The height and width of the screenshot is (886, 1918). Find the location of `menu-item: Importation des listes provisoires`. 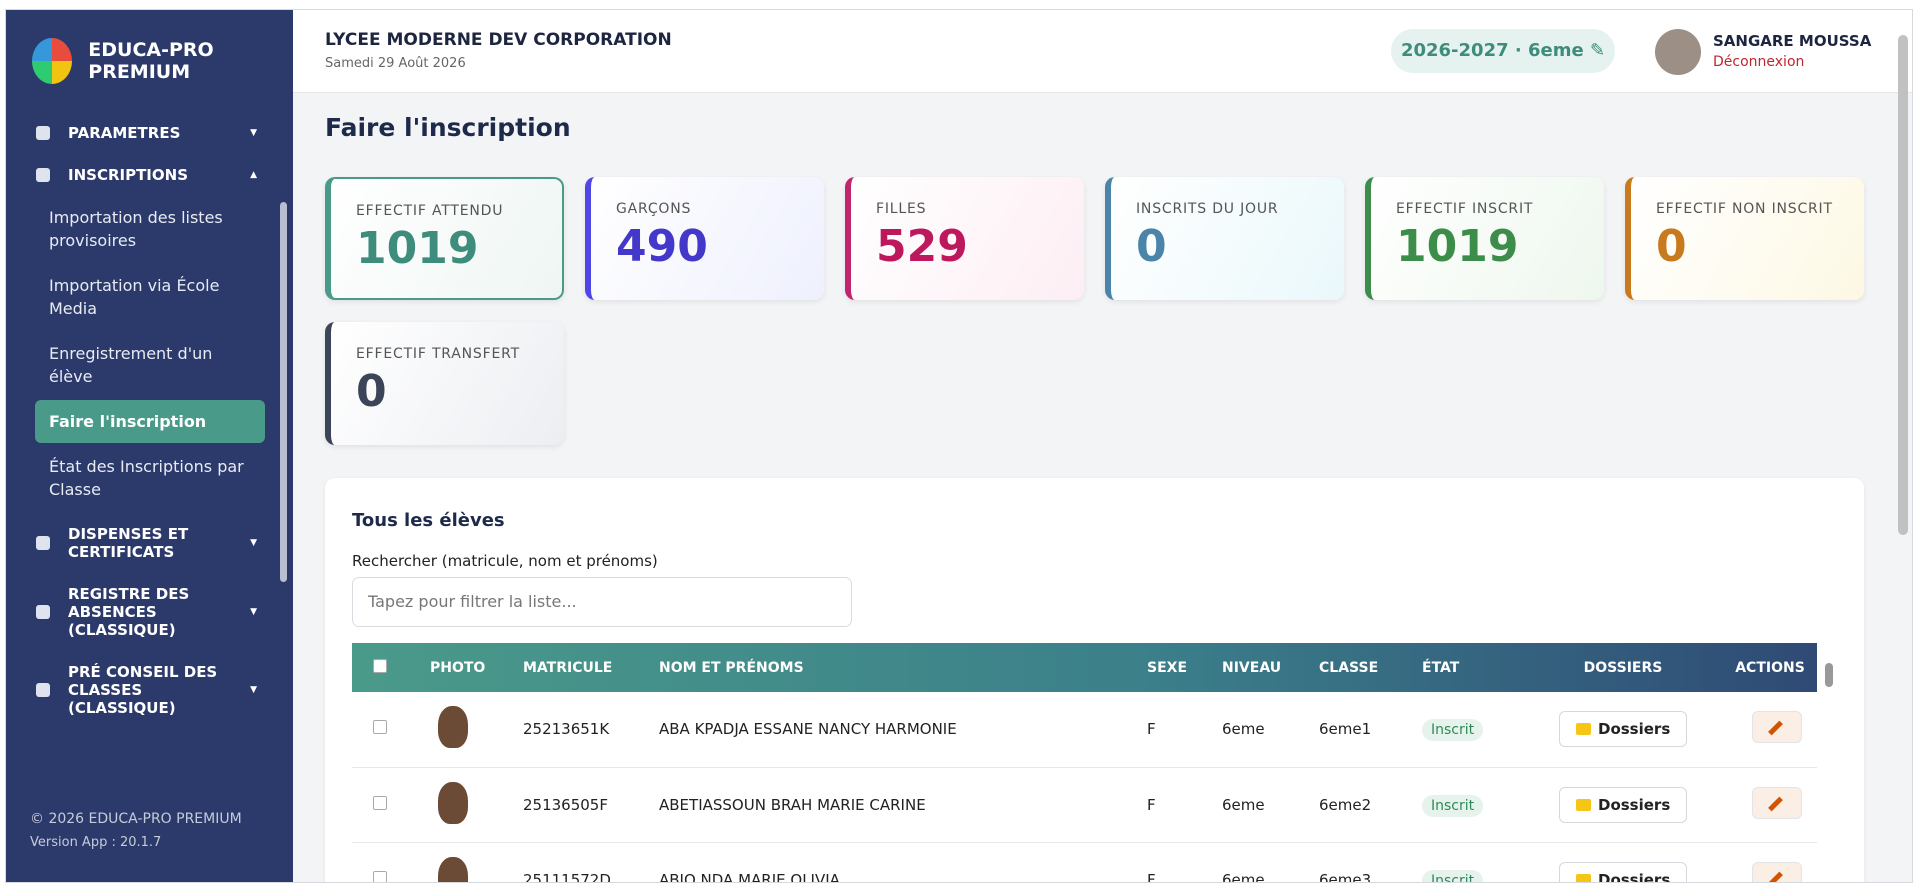

menu-item: Importation des listes provisoires is located at coordinates (136, 229).